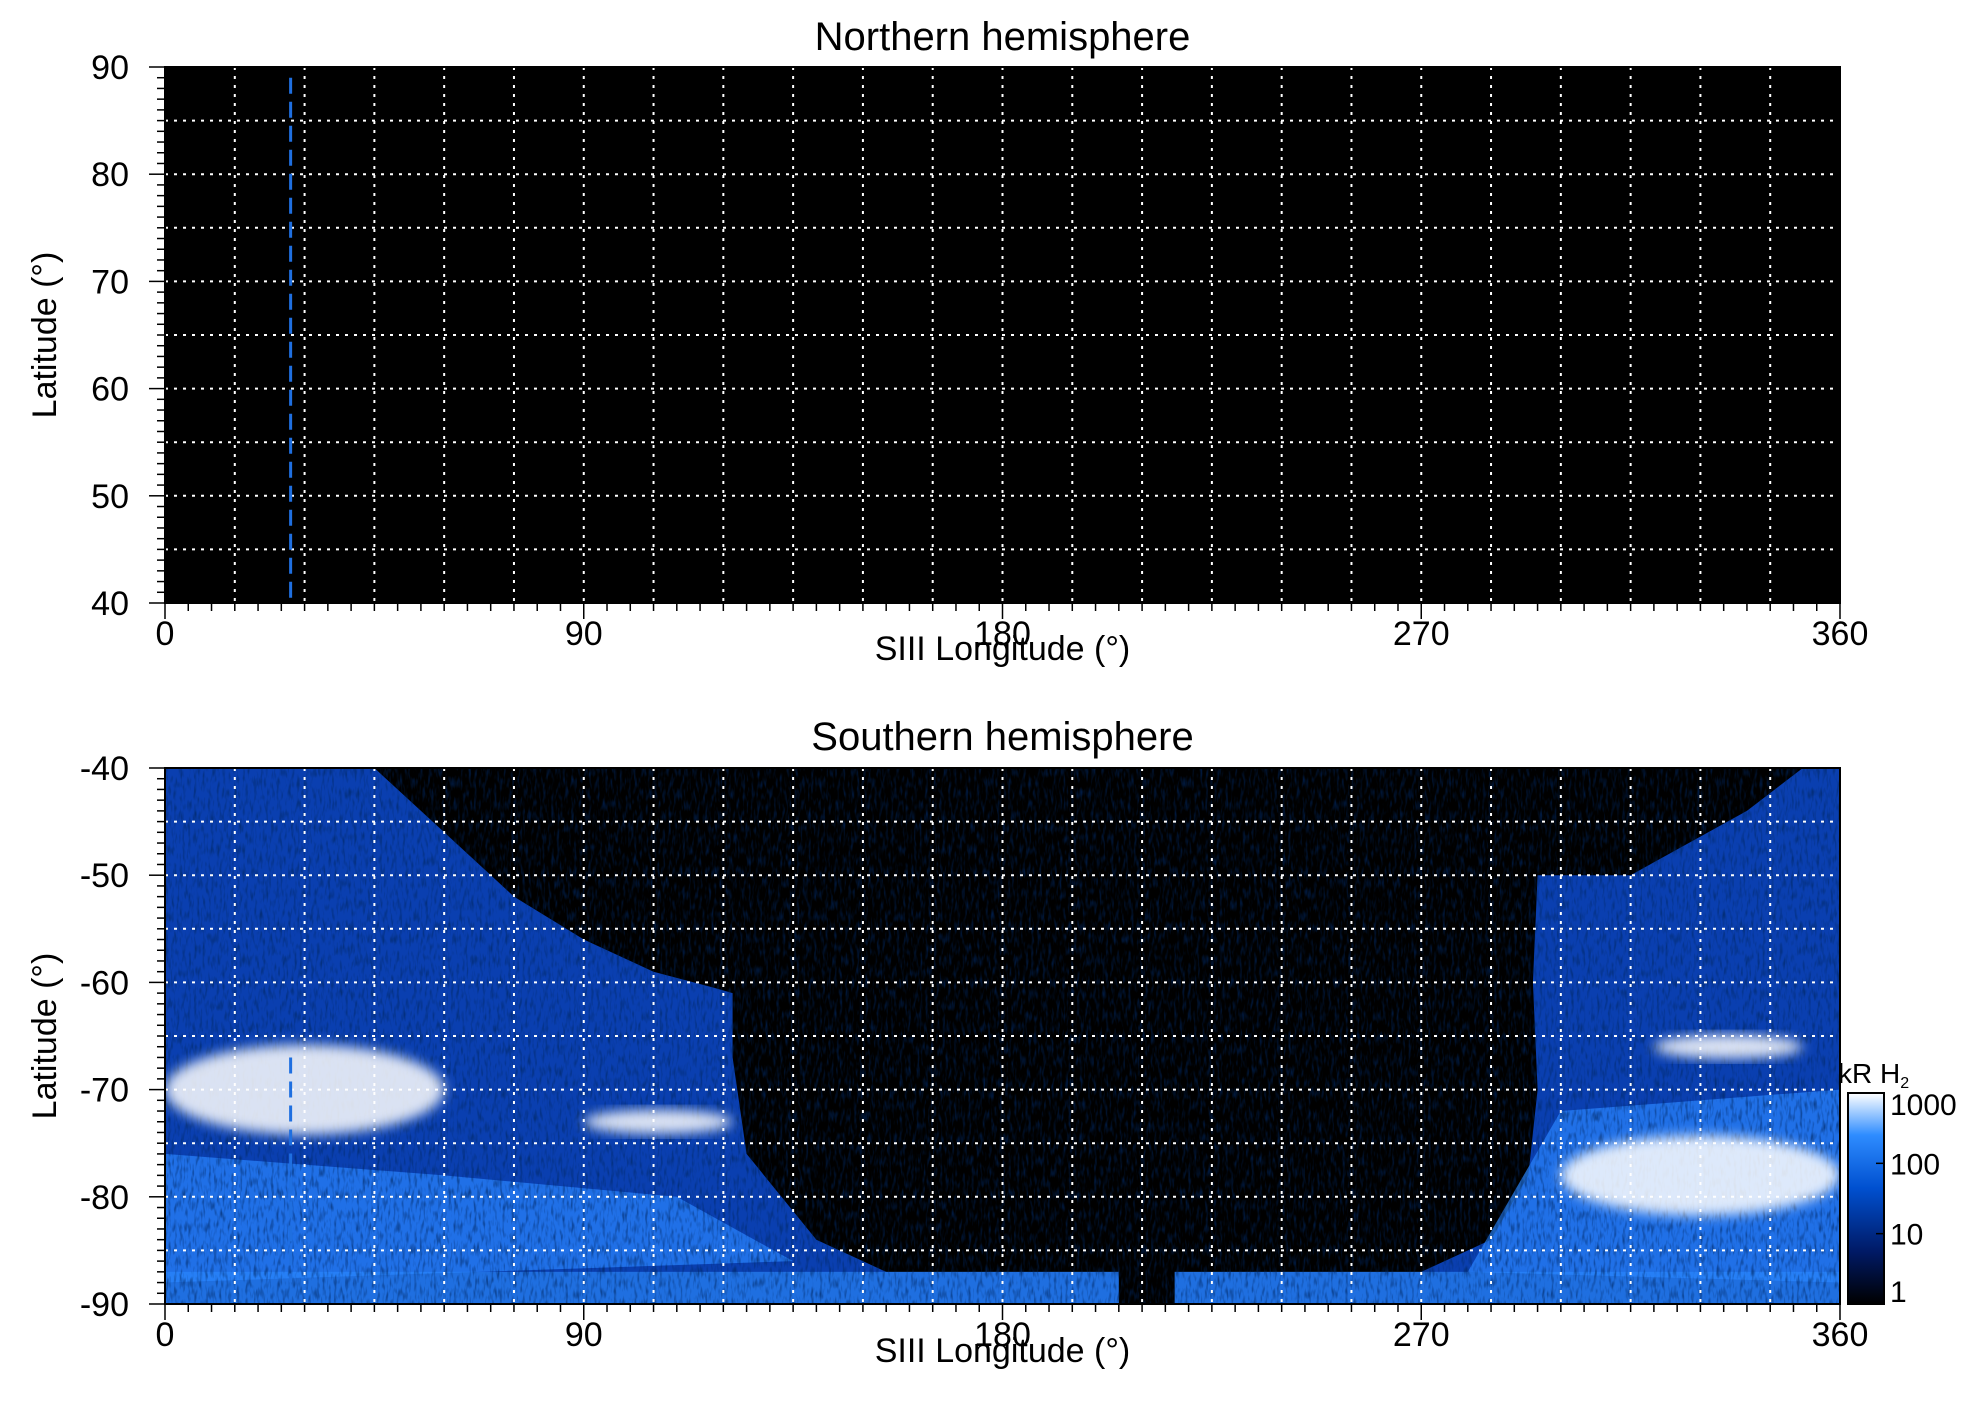 The width and height of the screenshot is (1983, 1423). What do you see at coordinates (1003, 37) in the screenshot?
I see `panel-title: Northern hemisphere` at bounding box center [1003, 37].